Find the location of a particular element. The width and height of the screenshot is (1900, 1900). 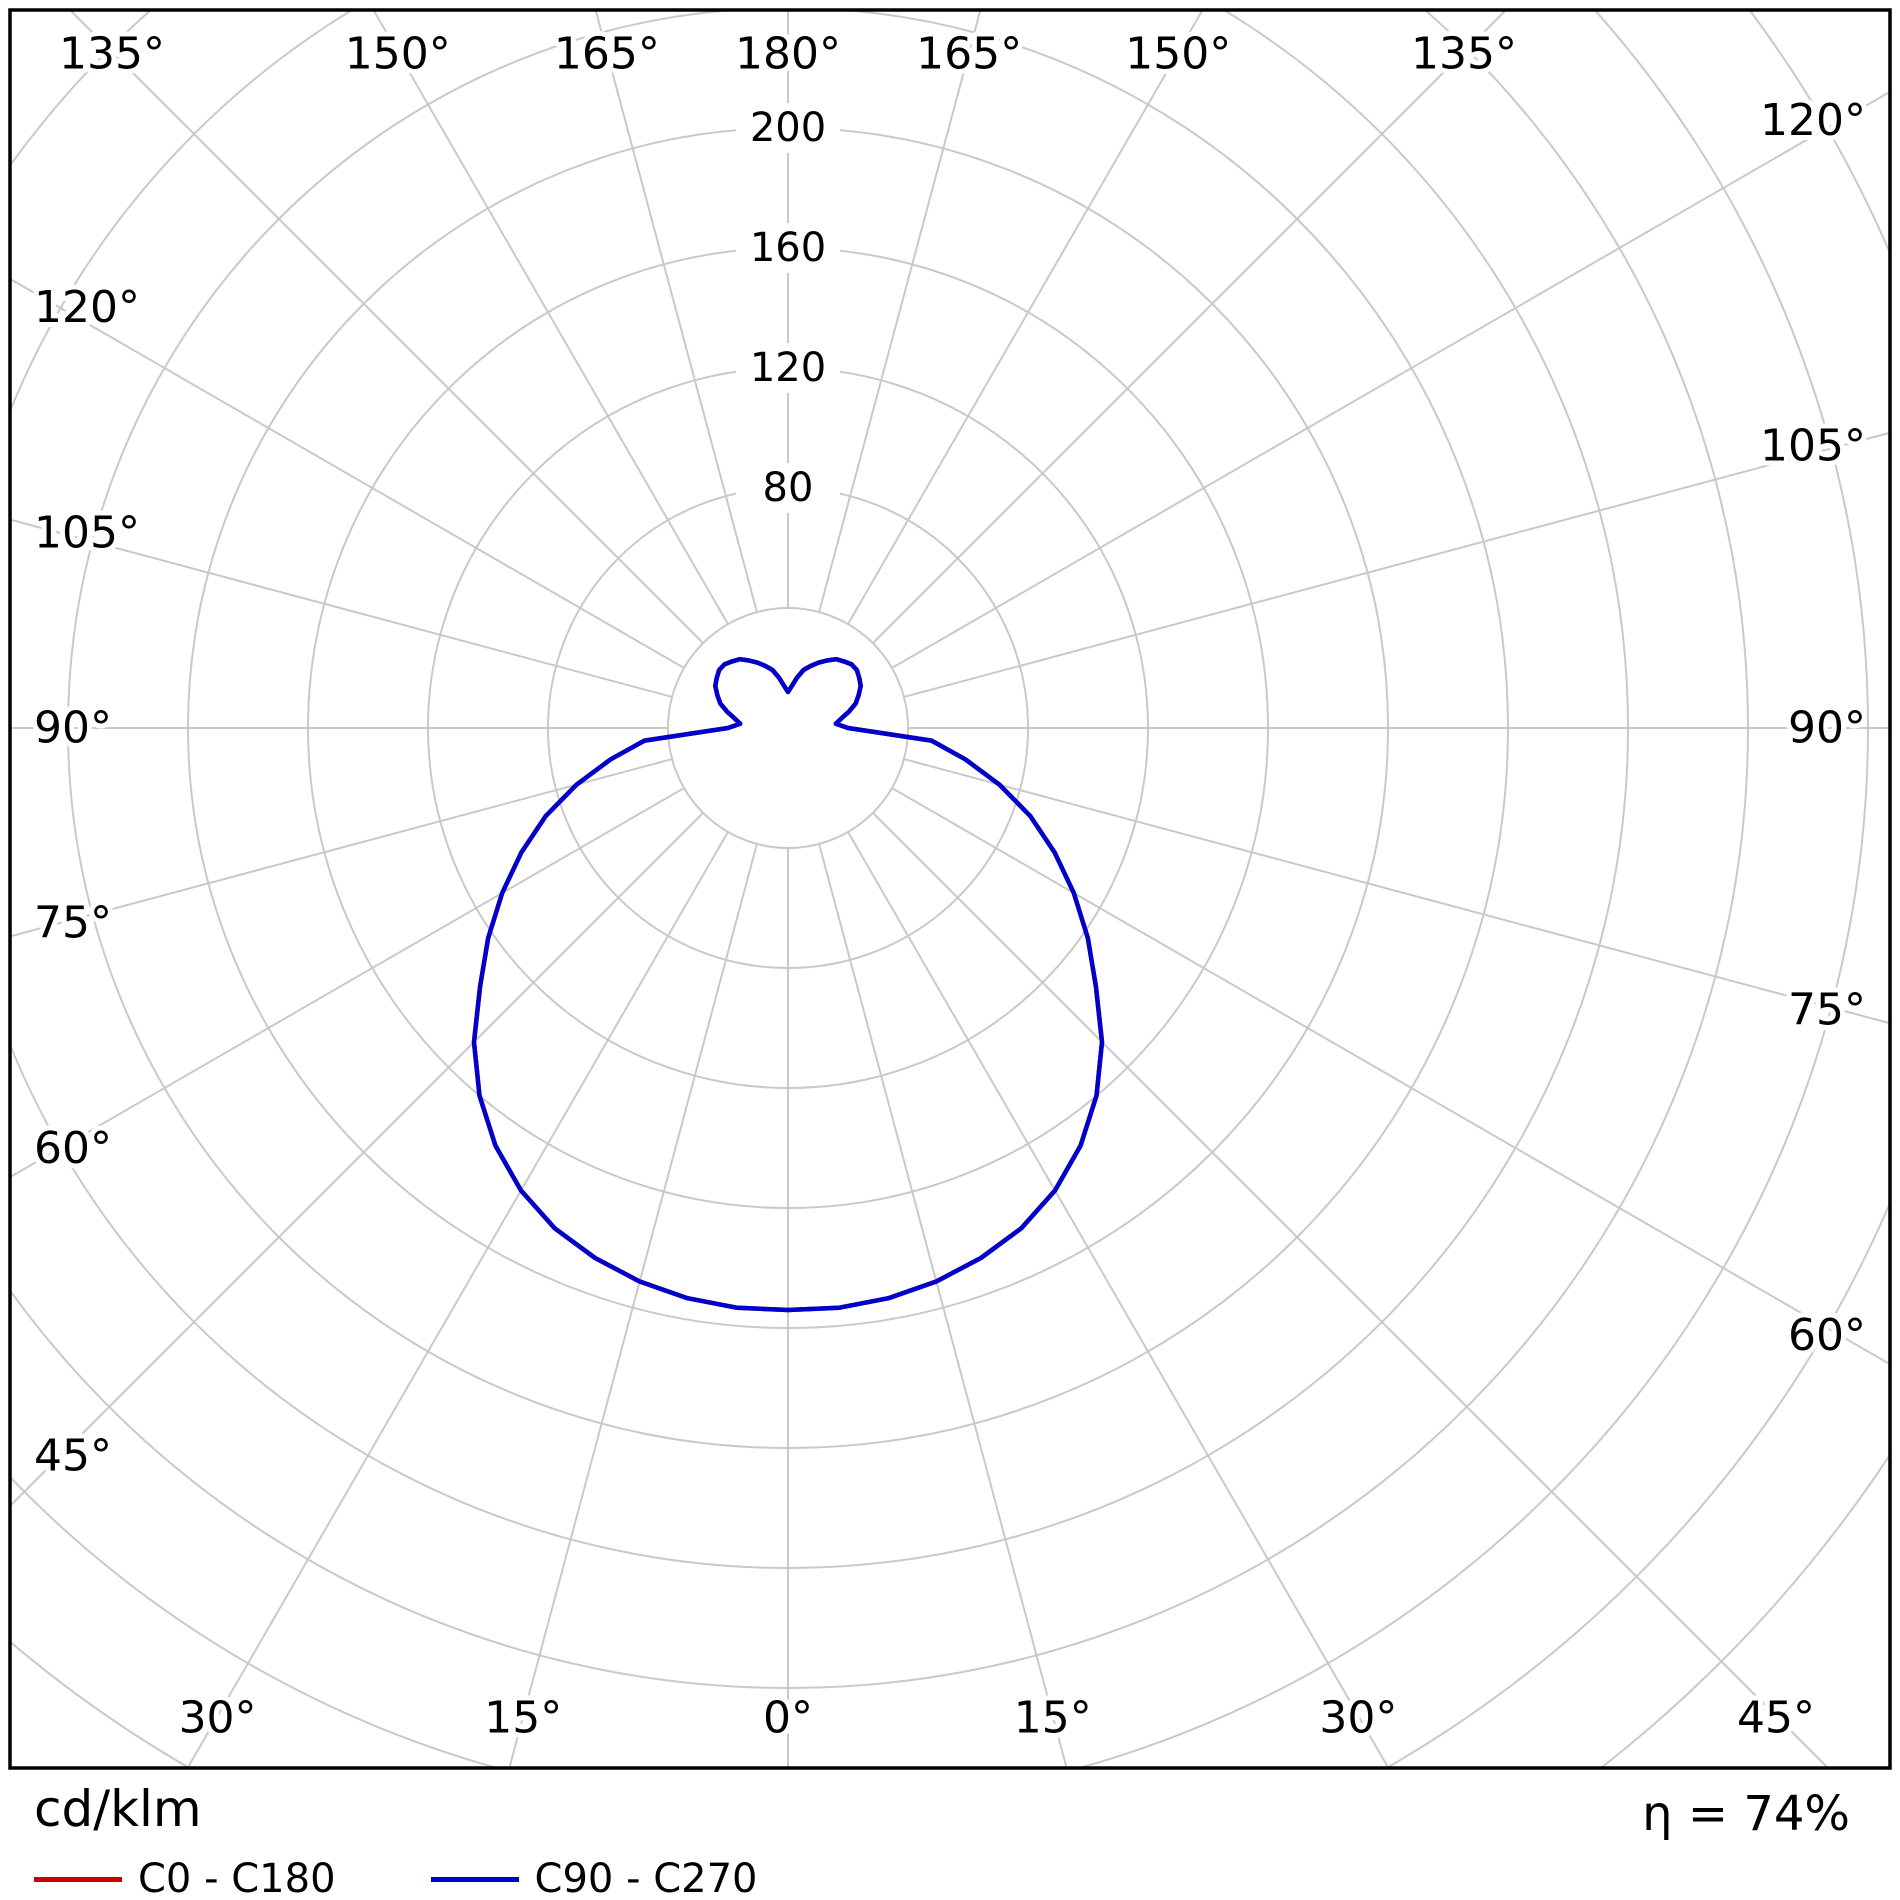

ring-tick-label: 80 is located at coordinates (788, 488).